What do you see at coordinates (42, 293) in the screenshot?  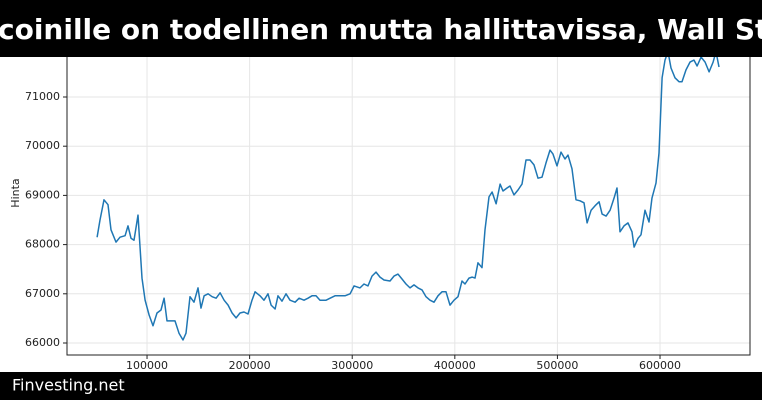 I see `y-tick-label: 67000` at bounding box center [42, 293].